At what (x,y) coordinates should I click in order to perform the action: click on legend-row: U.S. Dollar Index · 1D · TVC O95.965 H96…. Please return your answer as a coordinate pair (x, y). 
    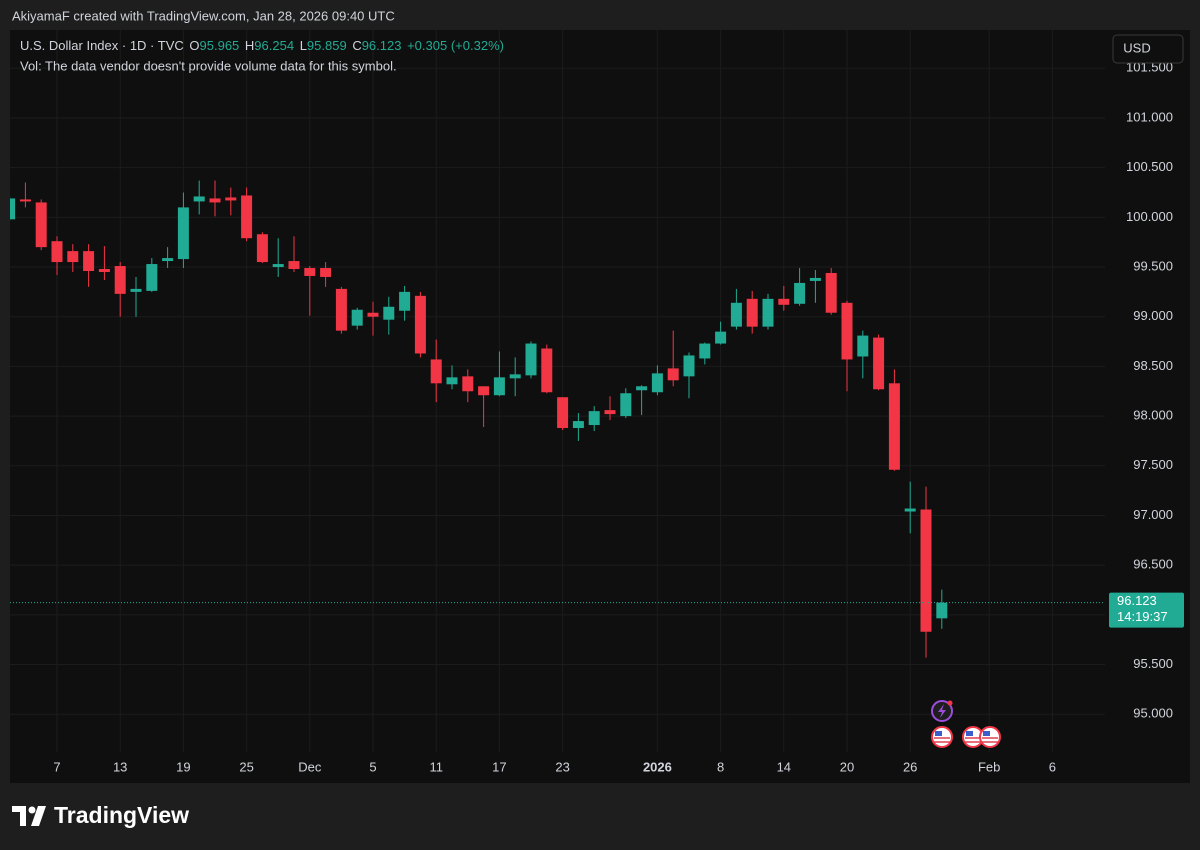
    Looking at the image, I should click on (262, 45).